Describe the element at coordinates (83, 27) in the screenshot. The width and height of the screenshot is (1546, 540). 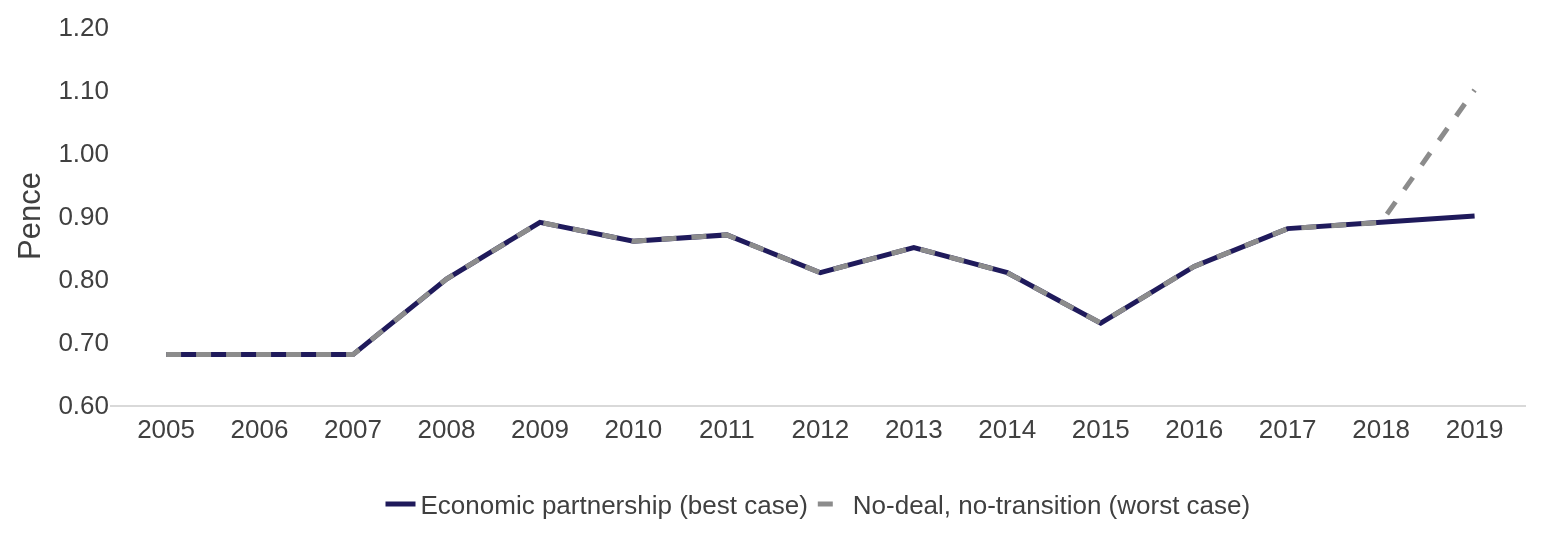
I see `y-tick-label: 1.20` at that location.